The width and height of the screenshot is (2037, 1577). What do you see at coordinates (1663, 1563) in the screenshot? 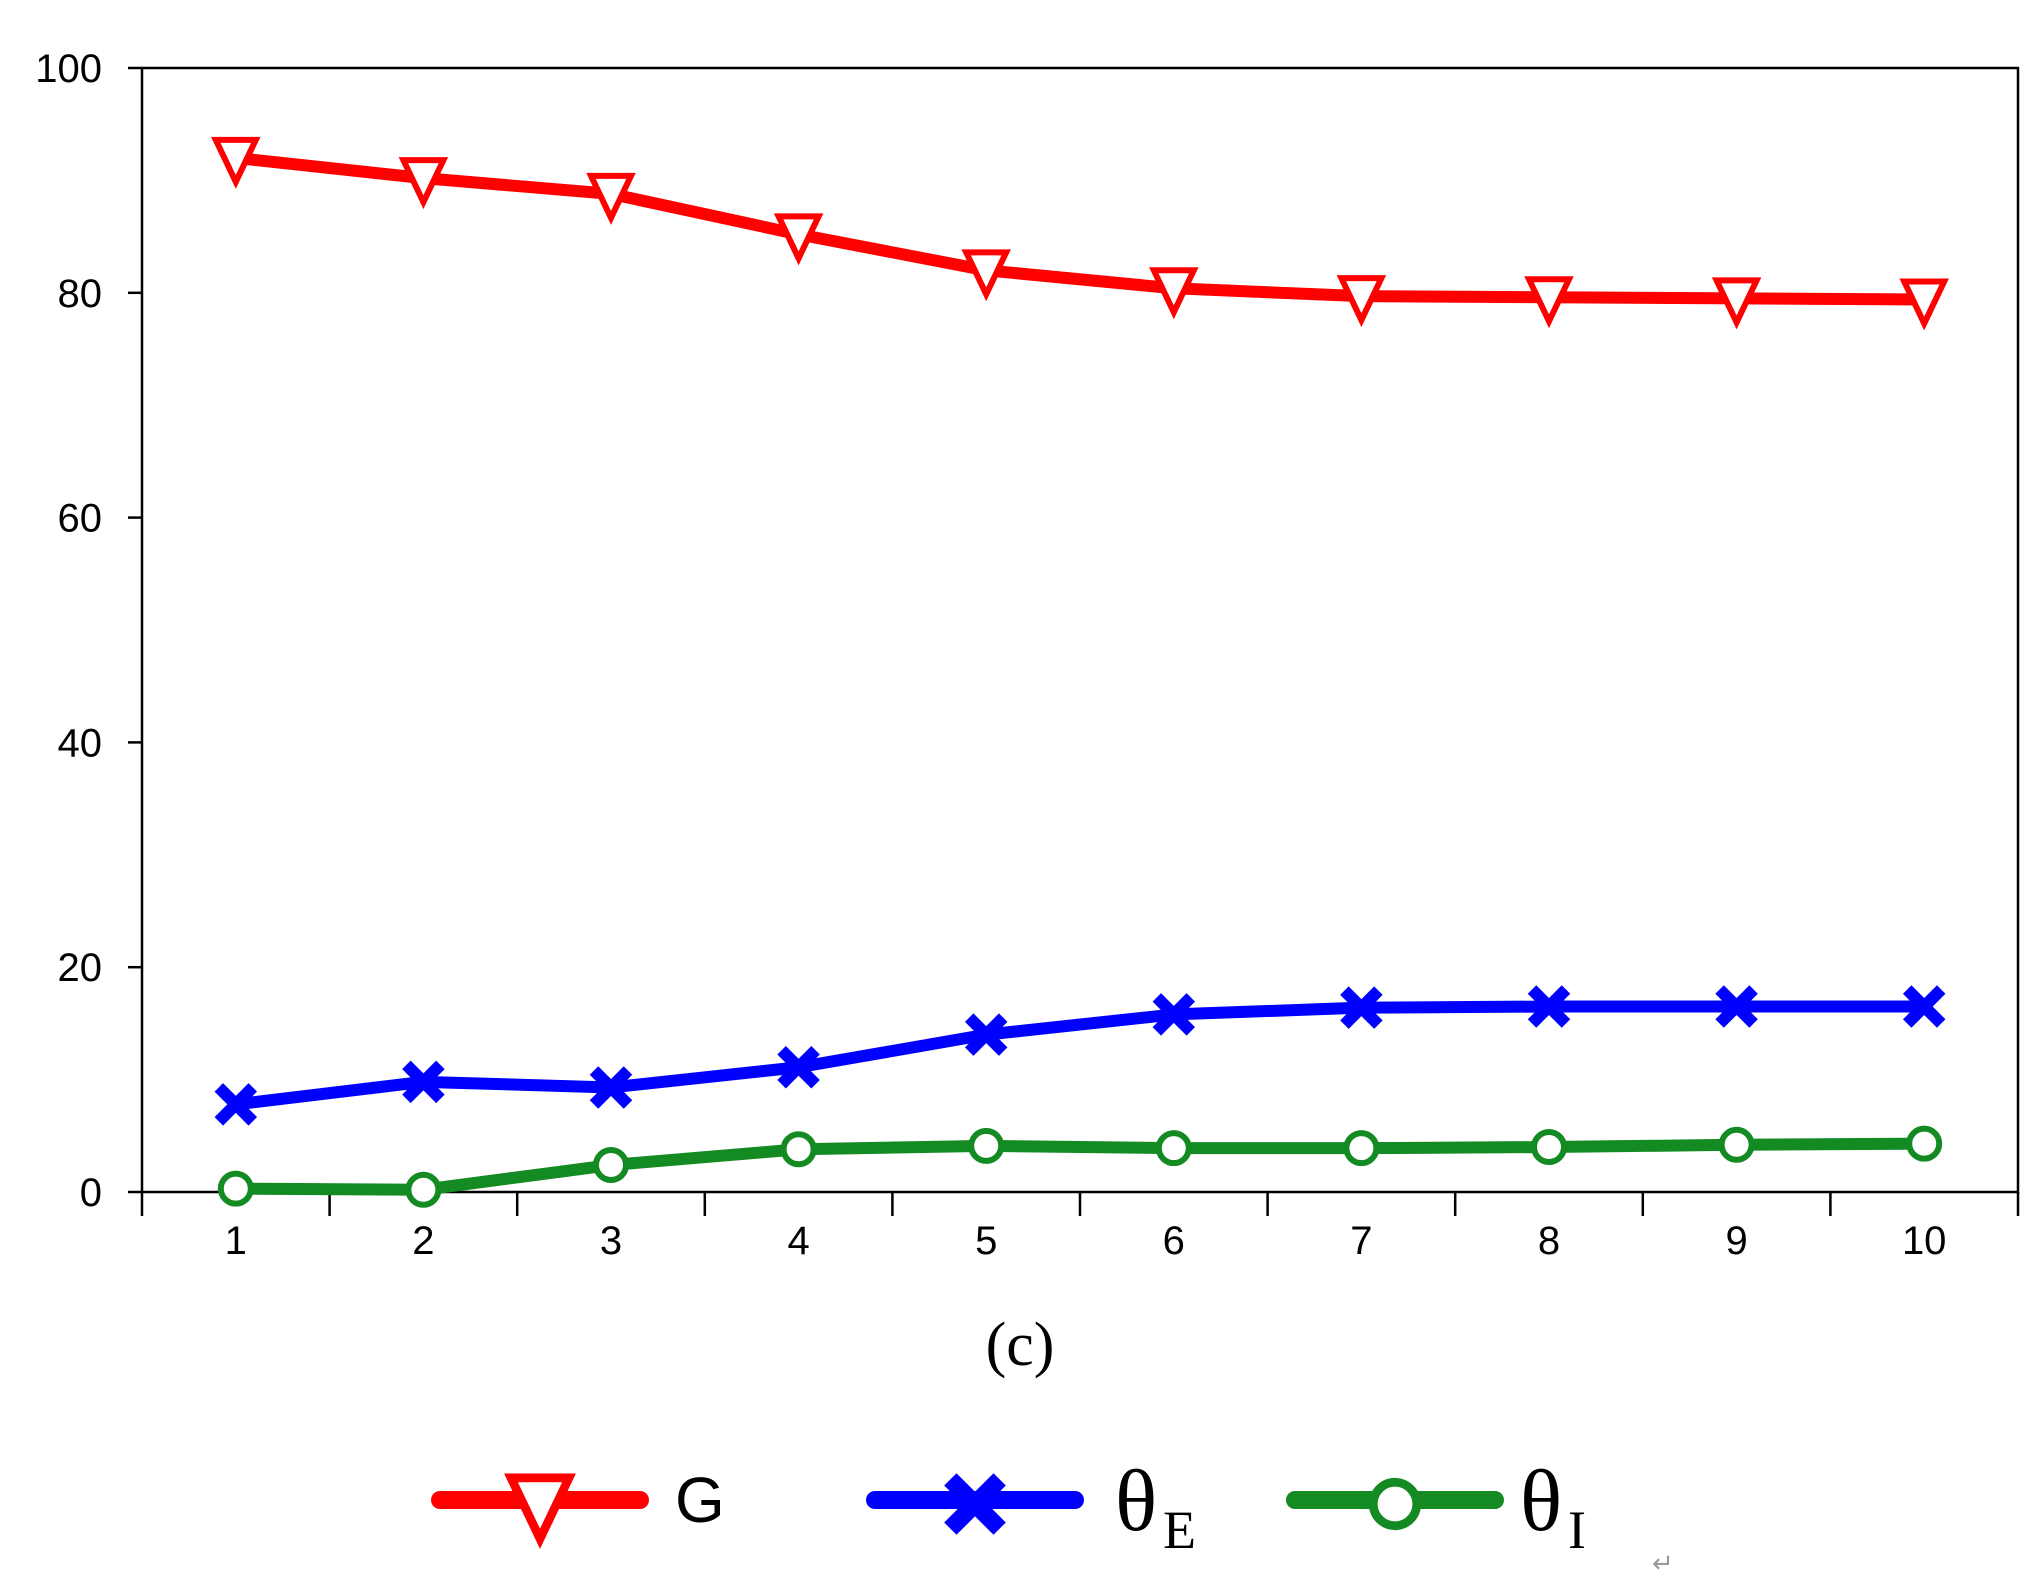
I see `return-mark: ↵` at bounding box center [1663, 1563].